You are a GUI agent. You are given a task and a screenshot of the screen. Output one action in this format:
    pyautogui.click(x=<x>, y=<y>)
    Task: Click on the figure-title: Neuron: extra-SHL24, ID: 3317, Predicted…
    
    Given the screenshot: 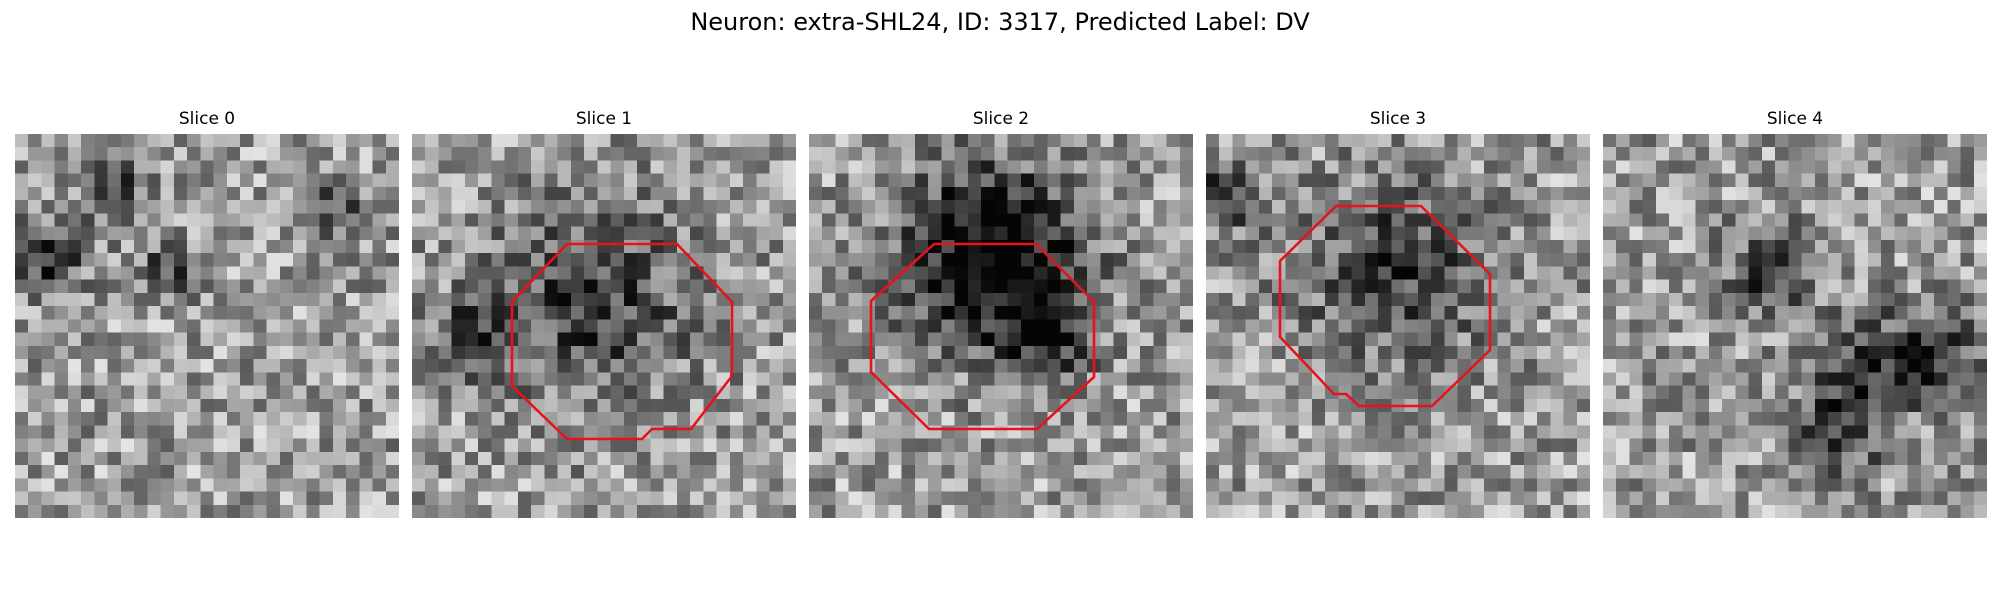 What is the action you would take?
    pyautogui.click(x=1000, y=22)
    